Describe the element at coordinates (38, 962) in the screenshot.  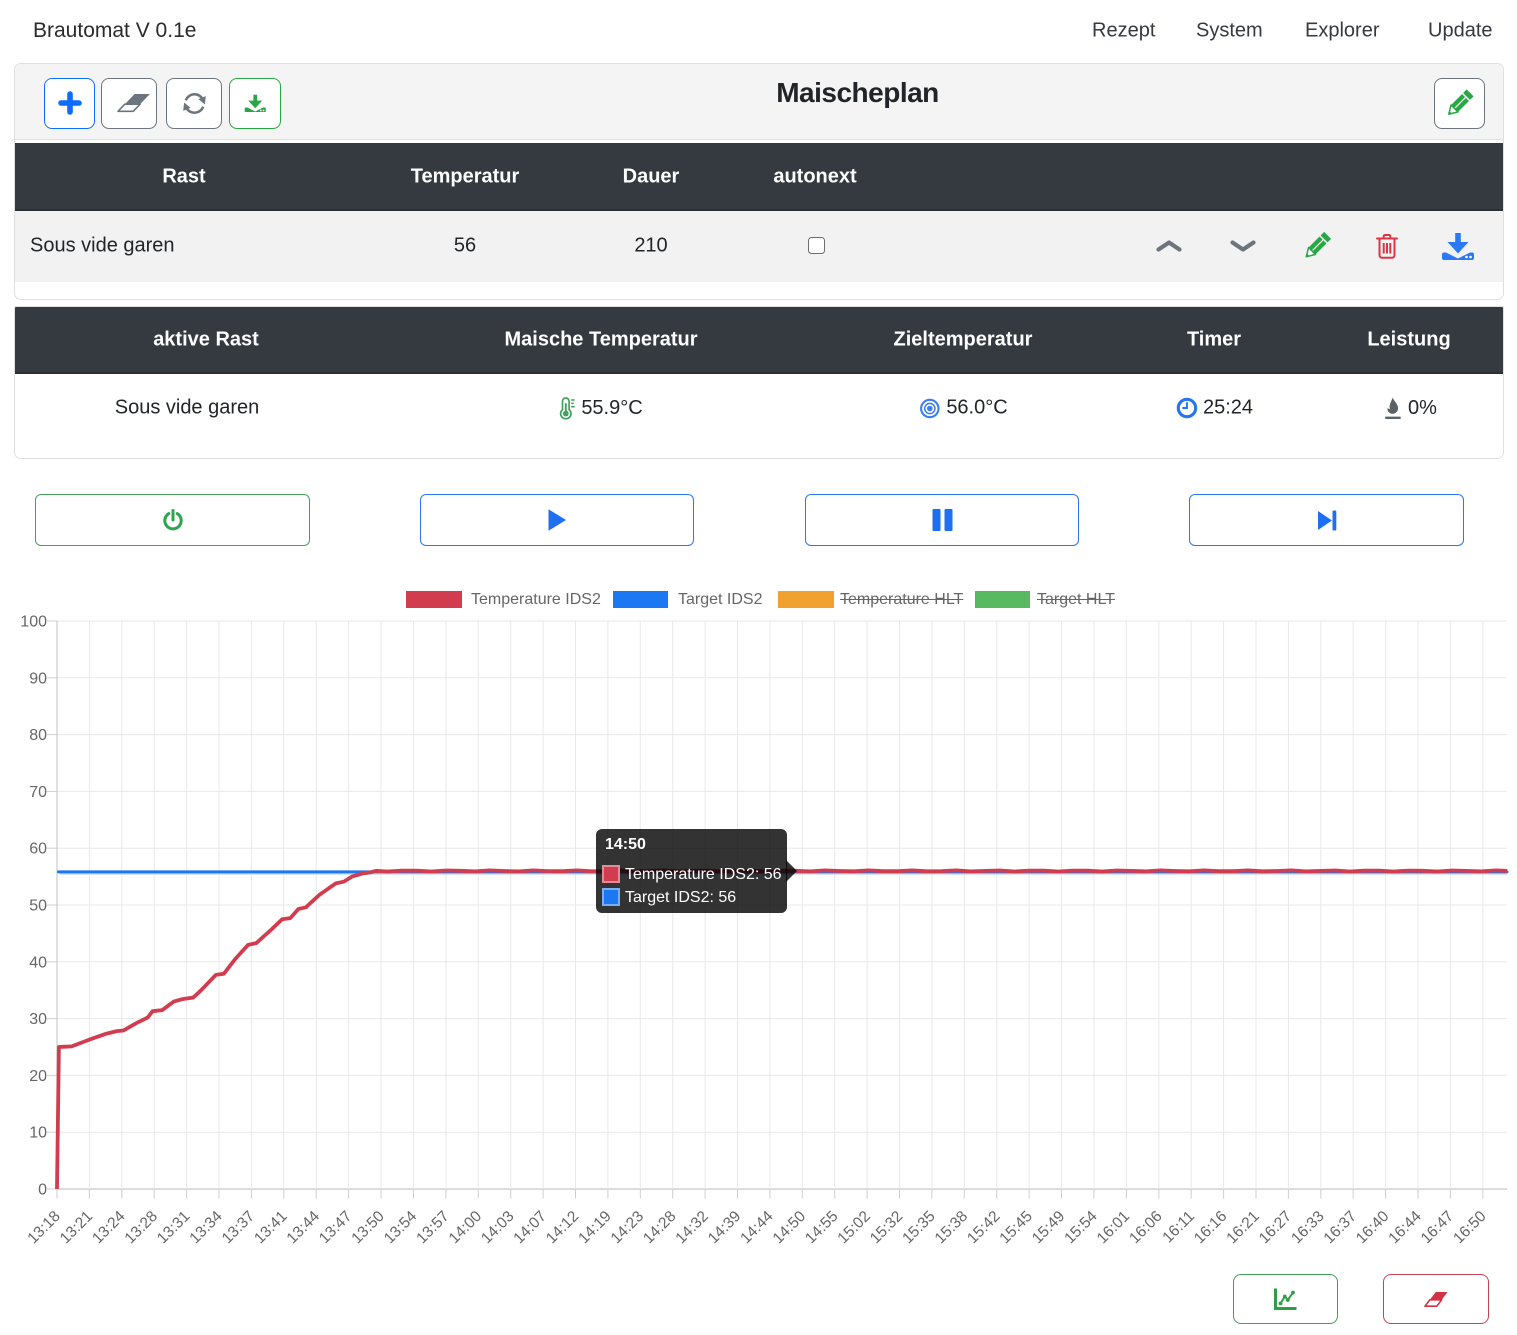
I see `svg-text: 40` at that location.